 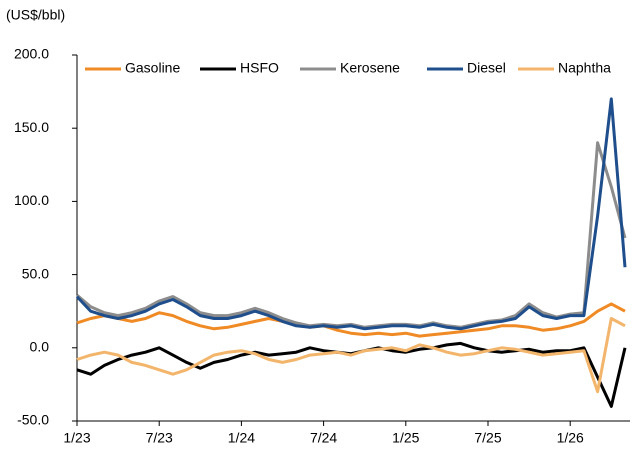 What do you see at coordinates (405, 438) in the screenshot?
I see `x-tick-label: 1/25` at bounding box center [405, 438].